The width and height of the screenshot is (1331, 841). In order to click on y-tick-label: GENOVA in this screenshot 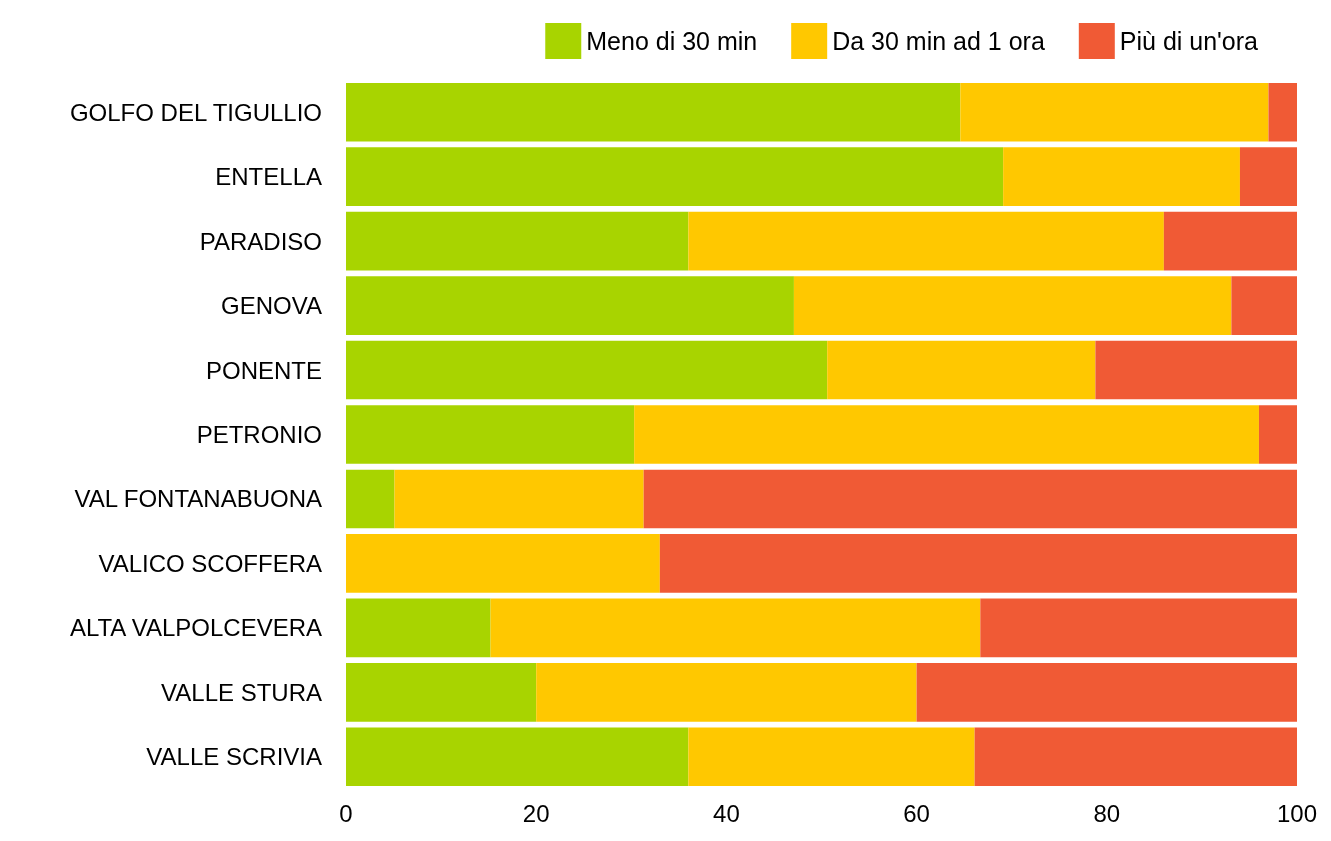, I will do `click(271, 306)`.